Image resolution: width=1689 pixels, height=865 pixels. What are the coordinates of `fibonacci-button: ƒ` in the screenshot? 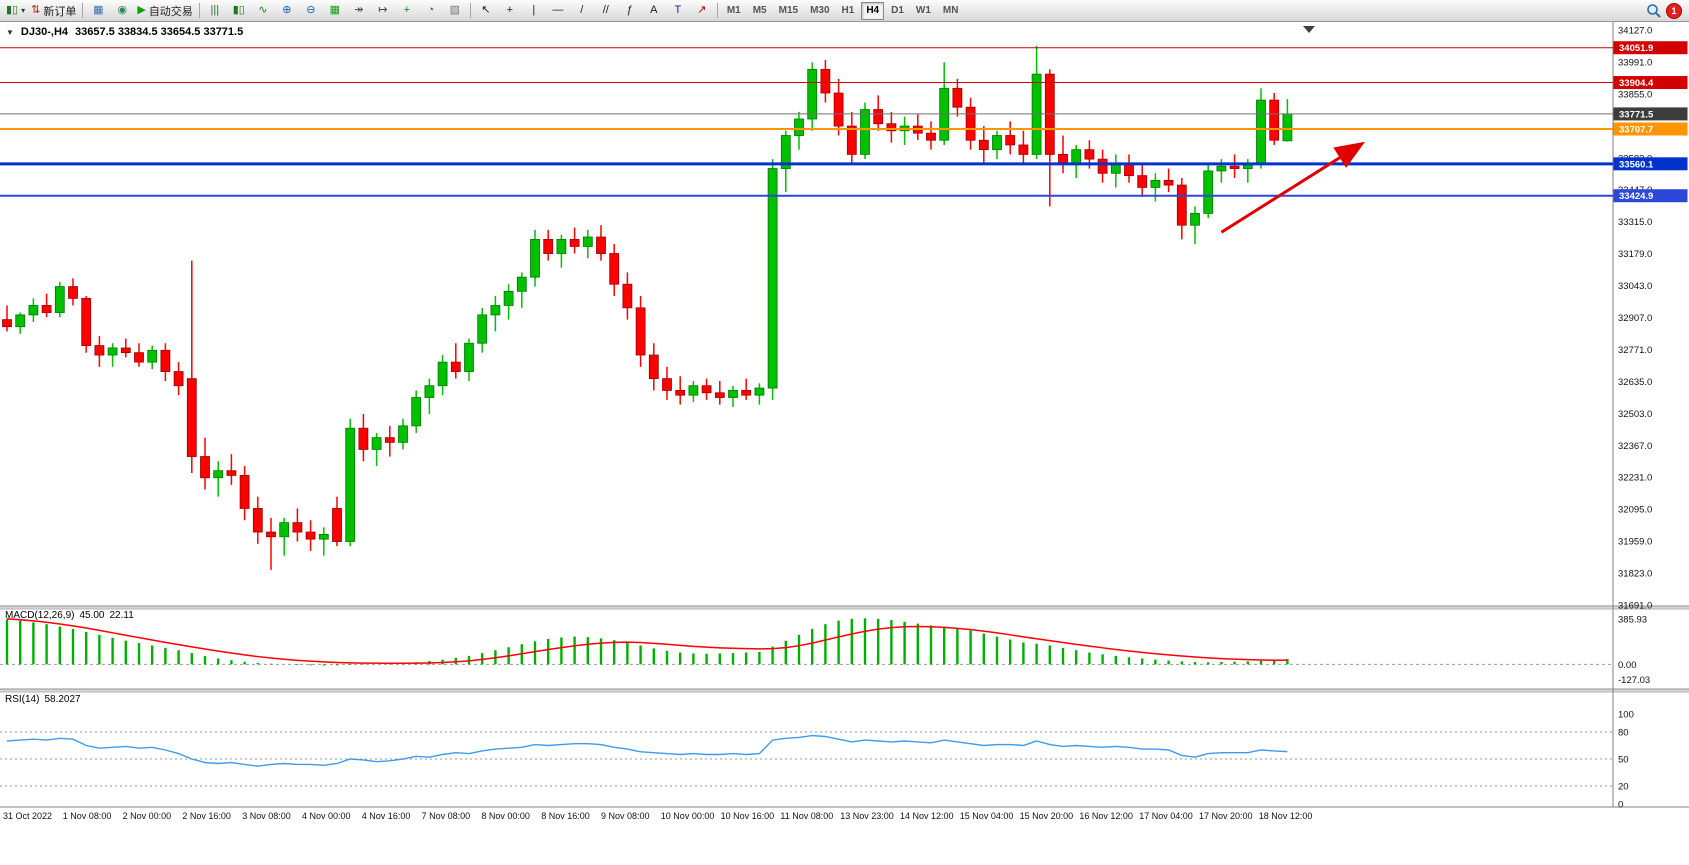 It's located at (630, 11).